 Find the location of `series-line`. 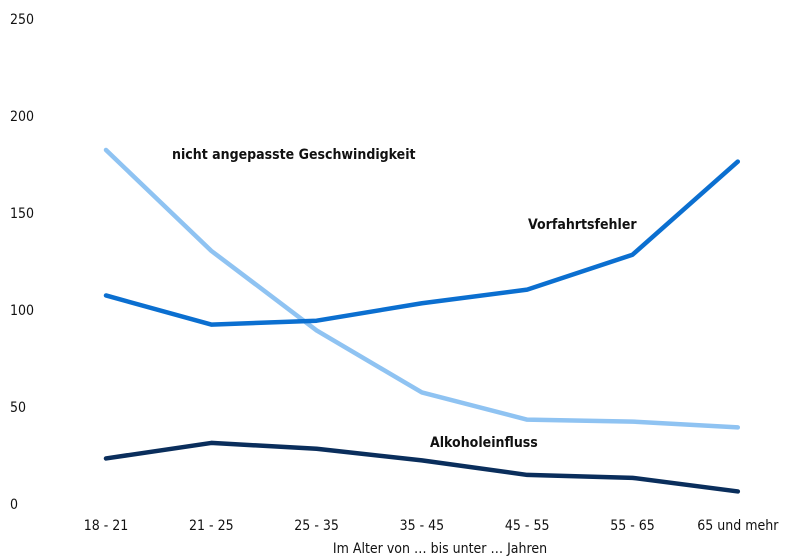

series-line is located at coordinates (422, 467).